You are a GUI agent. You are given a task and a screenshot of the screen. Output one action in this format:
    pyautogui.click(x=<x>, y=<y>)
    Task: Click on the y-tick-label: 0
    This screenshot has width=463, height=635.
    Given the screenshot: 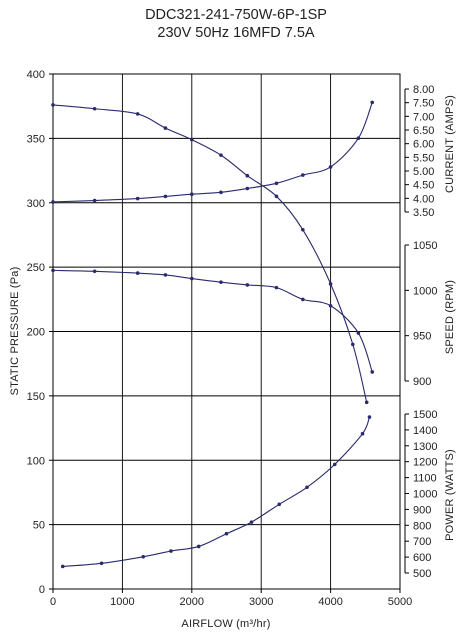 What is the action you would take?
    pyautogui.click(x=42, y=590)
    